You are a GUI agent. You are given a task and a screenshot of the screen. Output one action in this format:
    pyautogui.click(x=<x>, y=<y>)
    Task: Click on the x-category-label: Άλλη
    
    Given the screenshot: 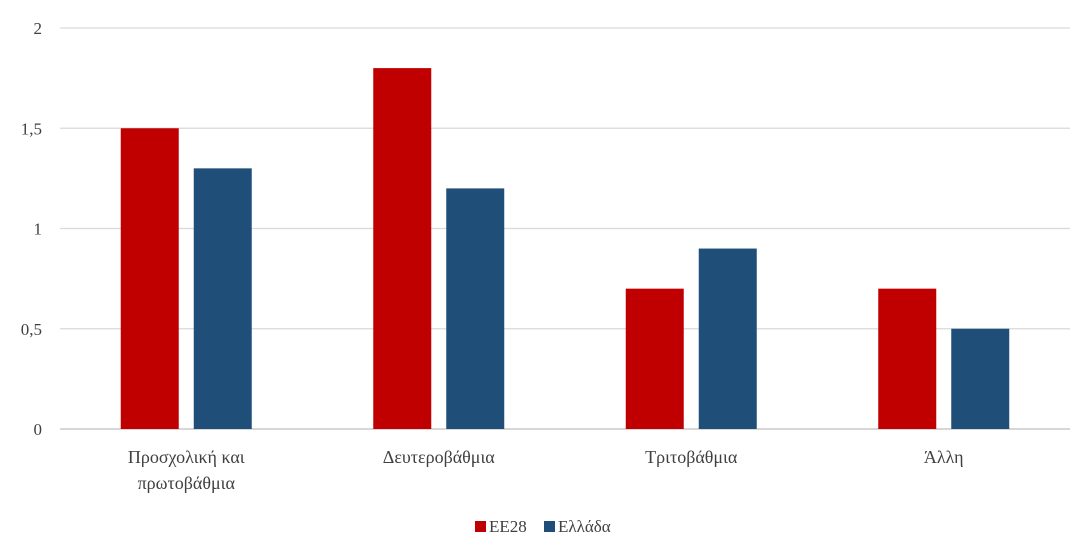 What is the action you would take?
    pyautogui.click(x=944, y=457)
    